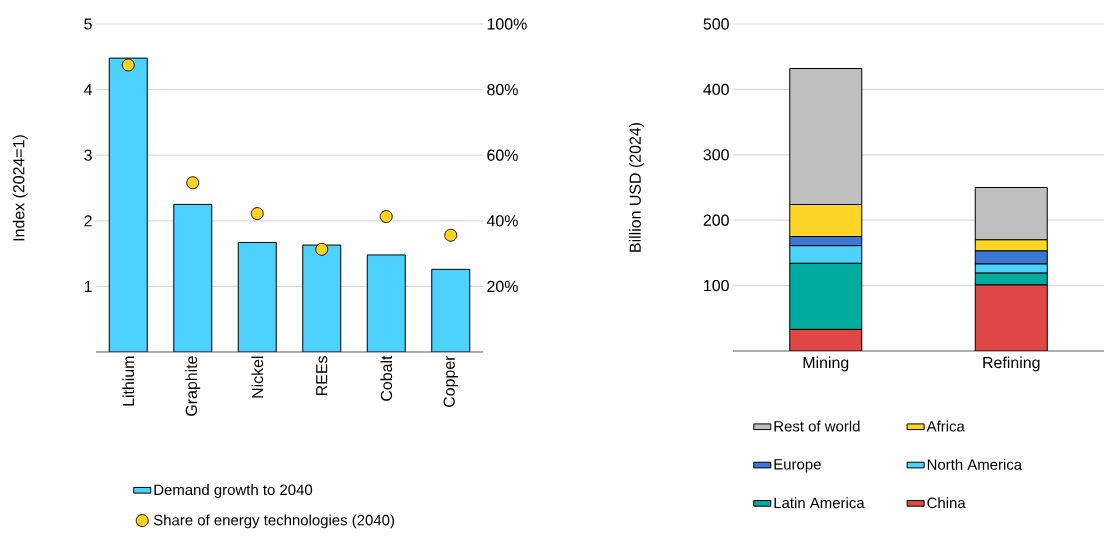 The width and height of the screenshot is (1116, 549). I want to click on y-tick-label: 4, so click(88, 90).